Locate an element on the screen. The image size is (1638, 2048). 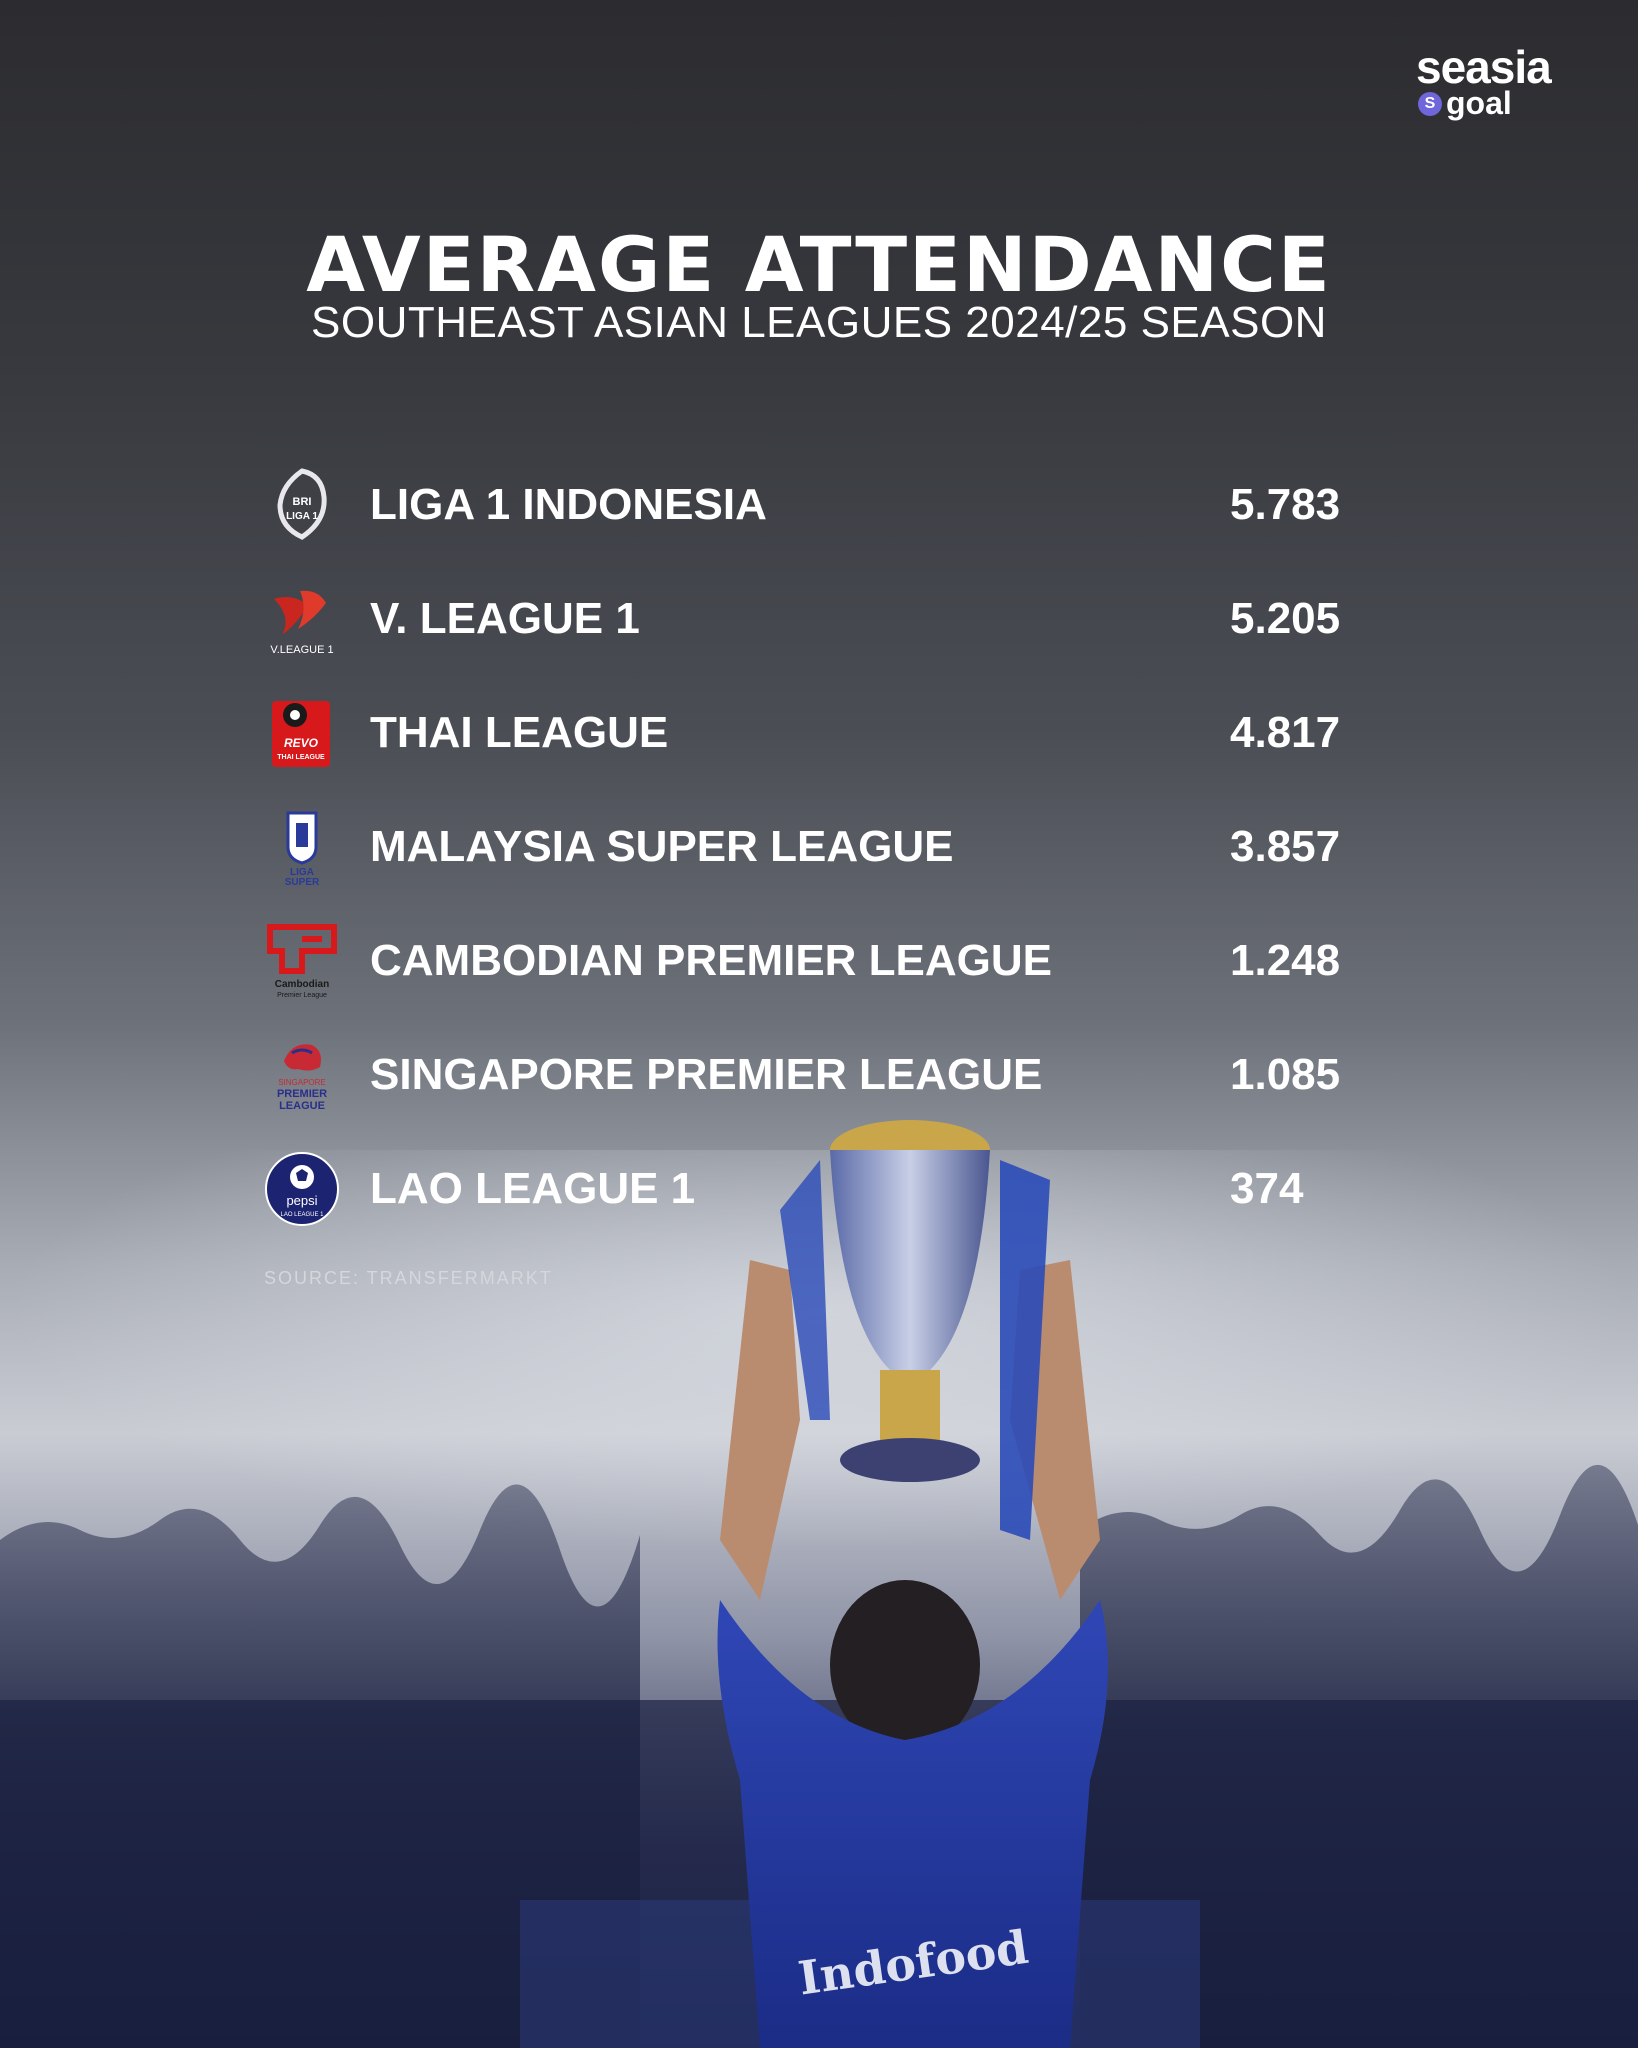
brand-badge-icon: S is located at coordinates (1430, 104).